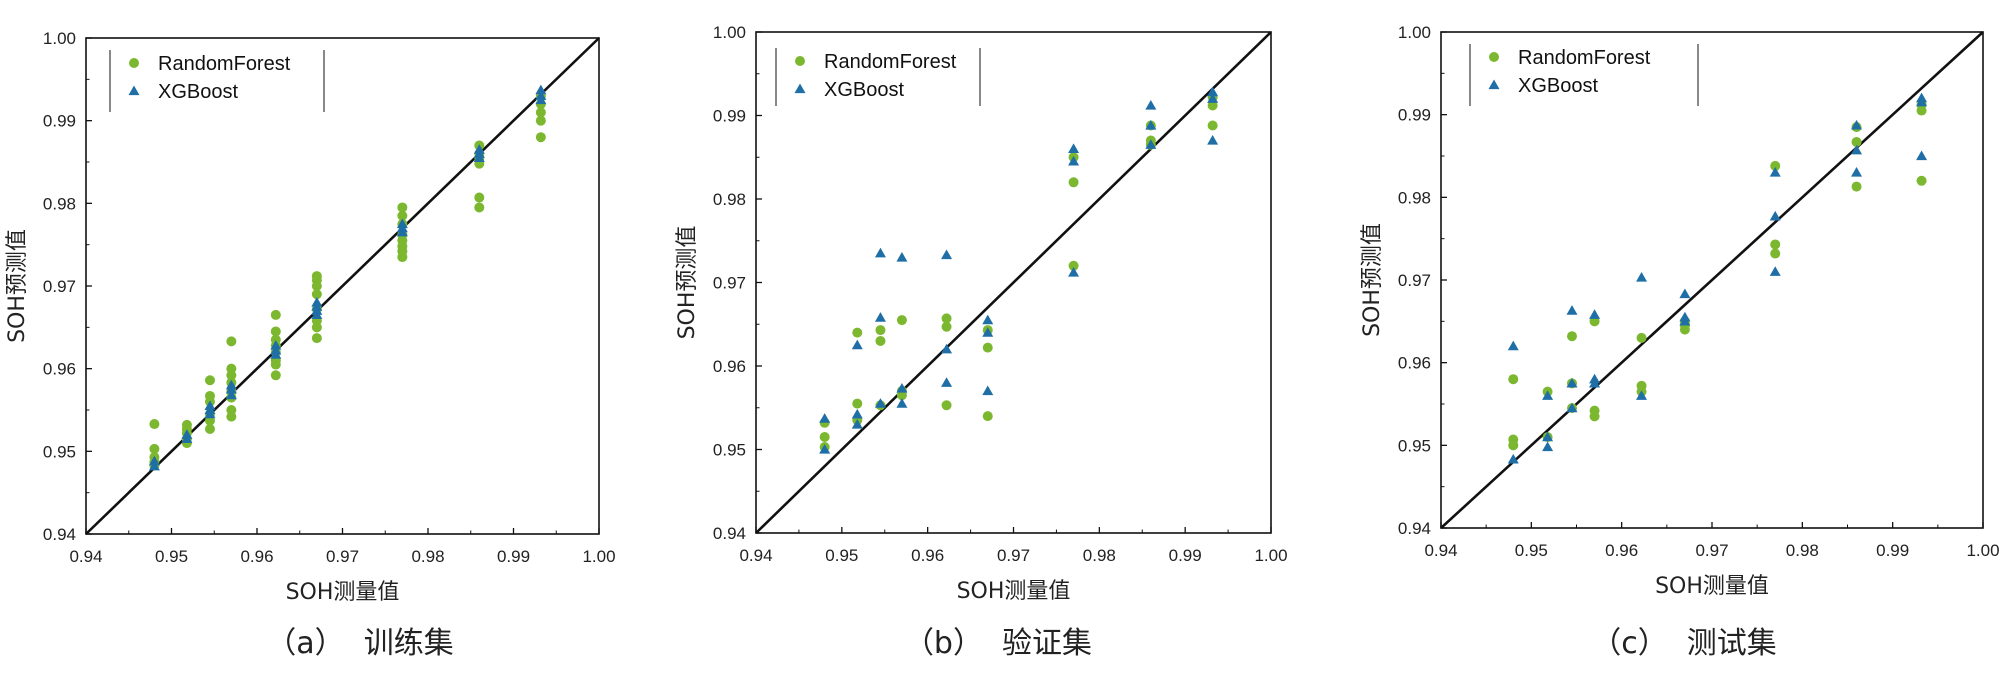 Image resolution: width=2006 pixels, height=679 pixels. I want to click on x-tick-label: 0.98, so click(427, 556).